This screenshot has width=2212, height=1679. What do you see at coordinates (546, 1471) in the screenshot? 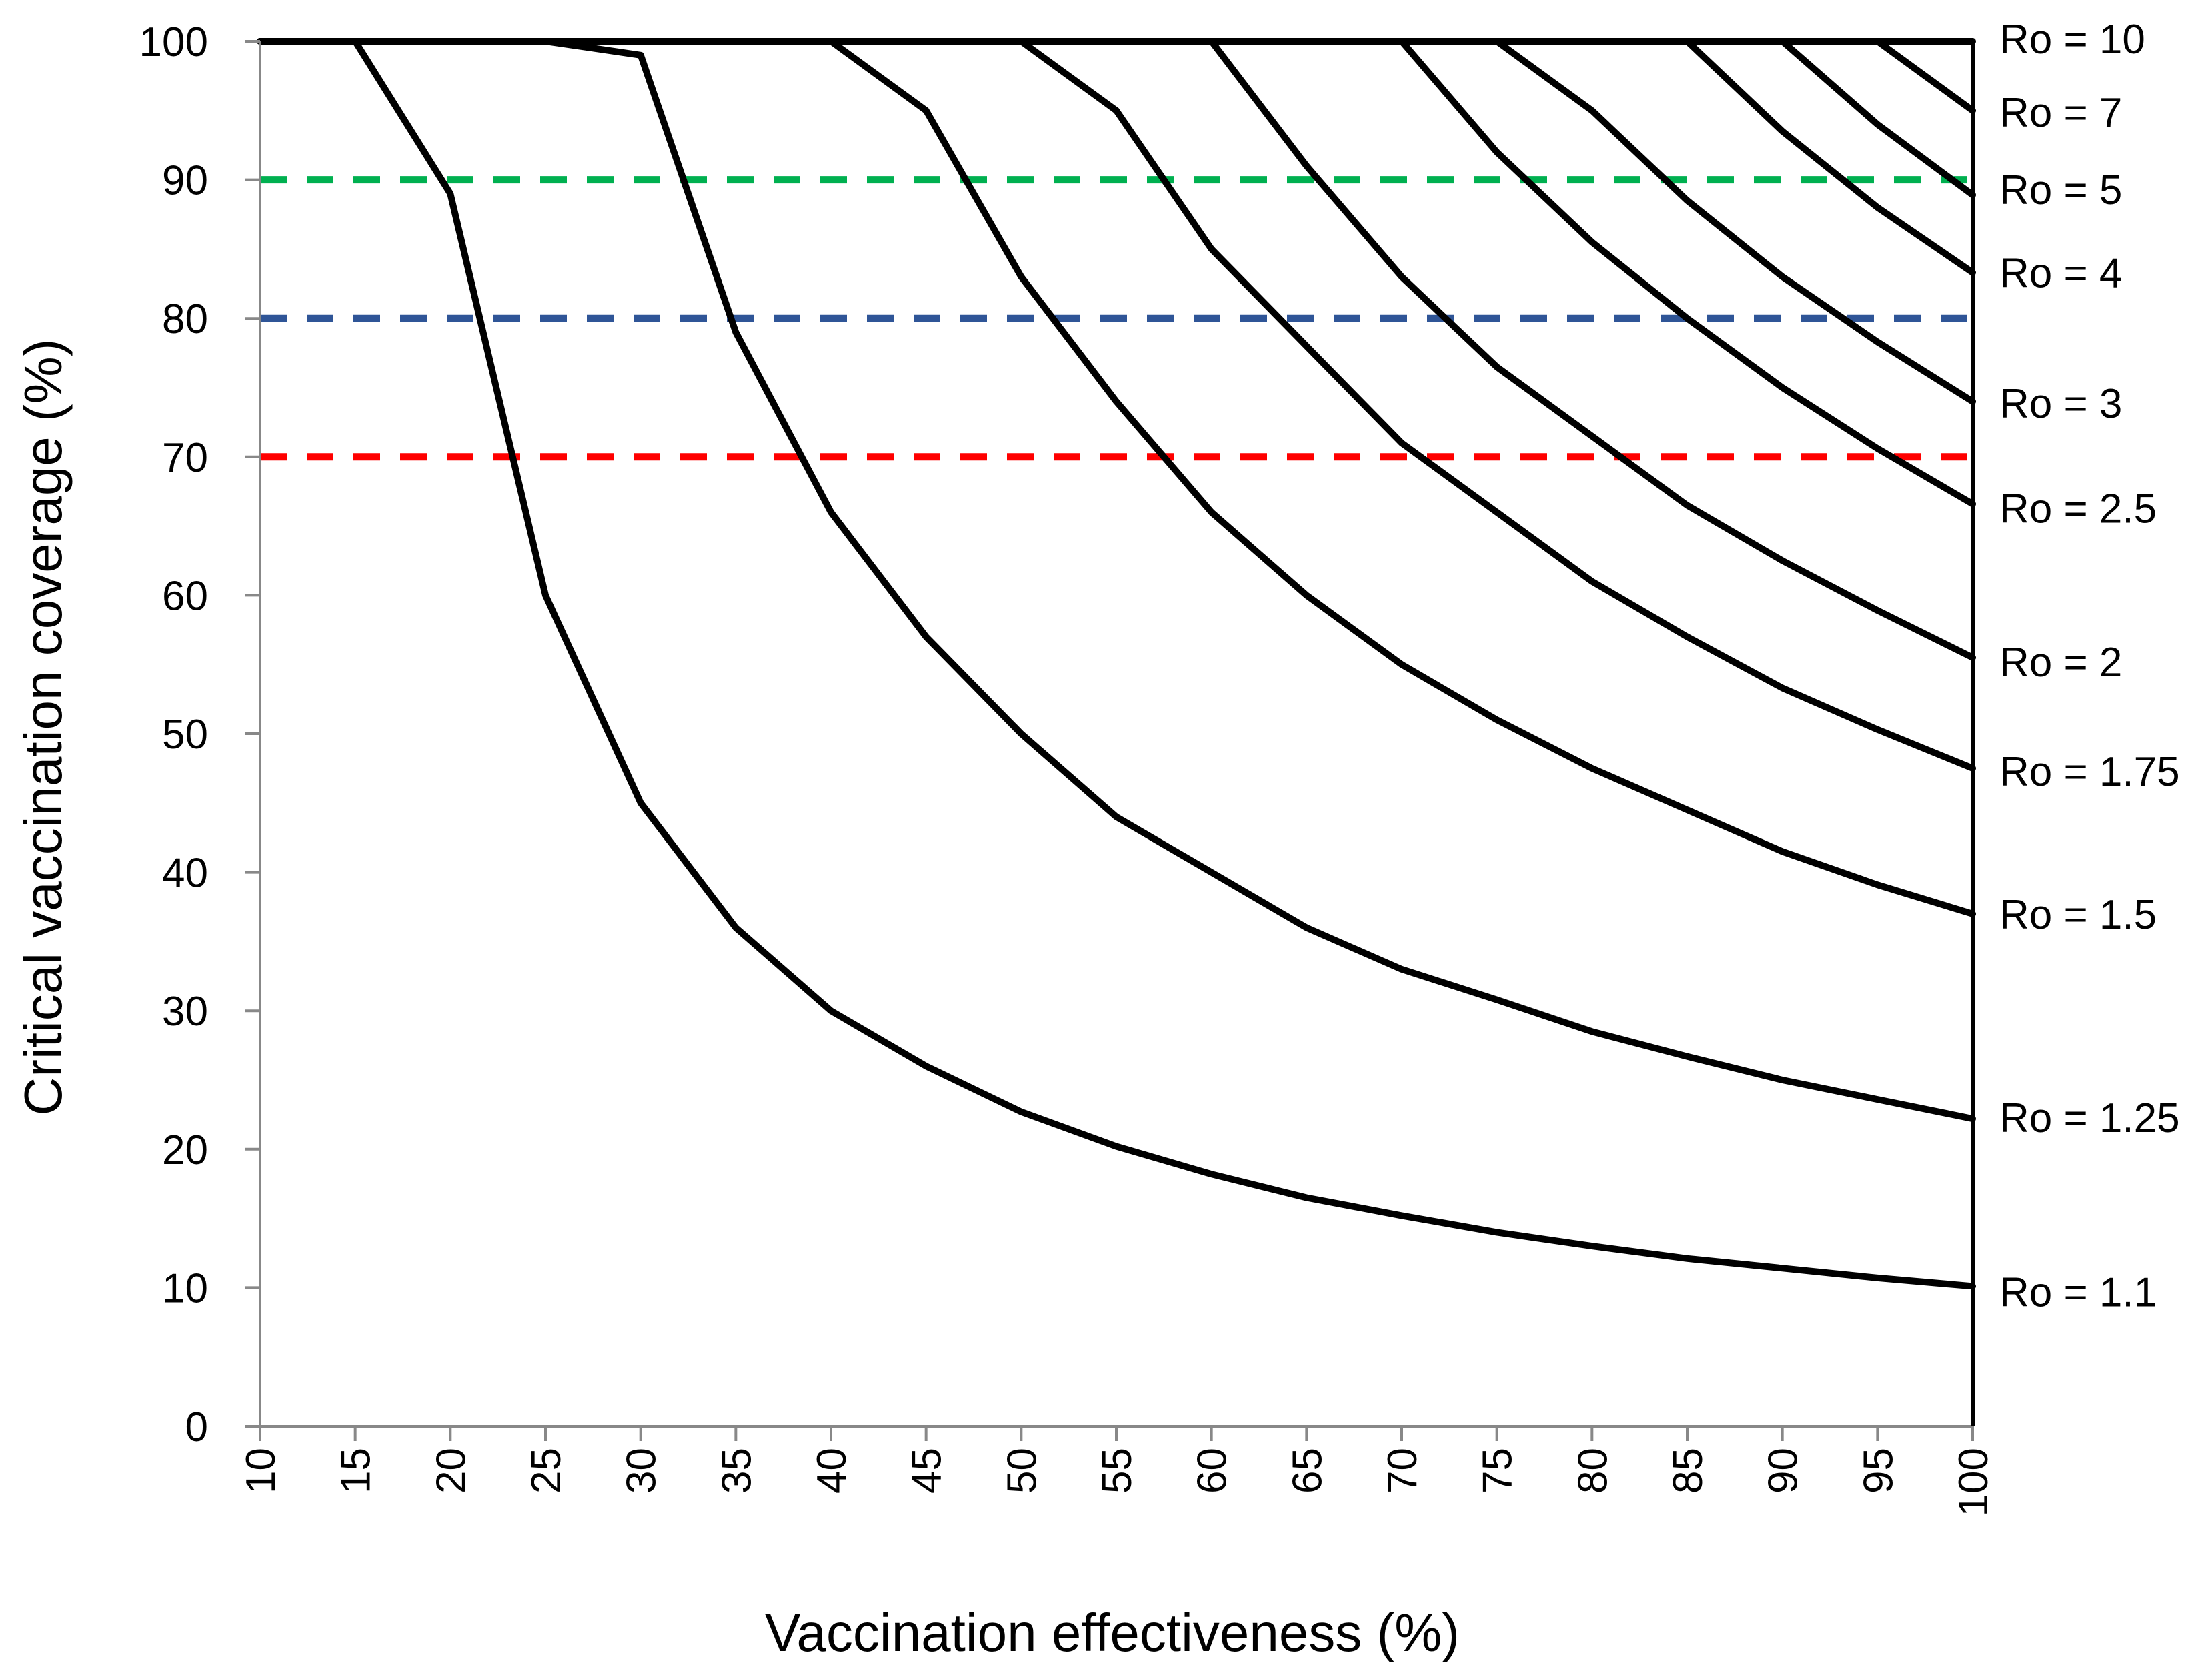
I see `x-tick-label: 25` at bounding box center [546, 1471].